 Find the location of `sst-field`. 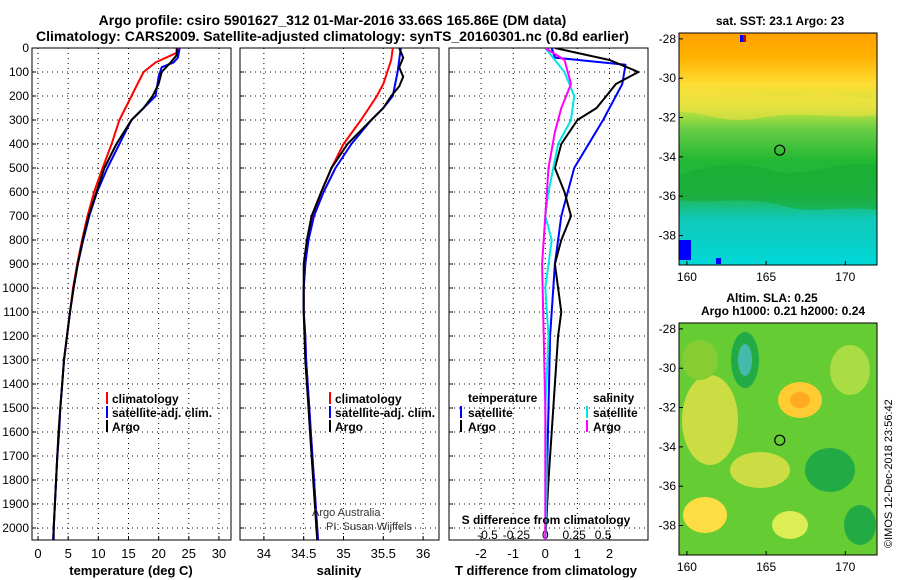

sst-field is located at coordinates (778, 149).